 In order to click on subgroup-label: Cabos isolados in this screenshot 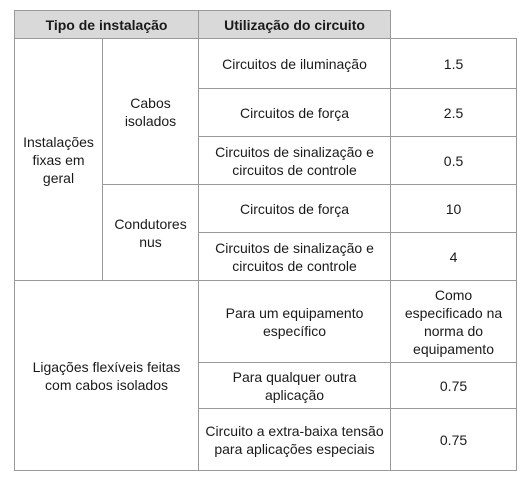, I will do `click(150, 111)`.